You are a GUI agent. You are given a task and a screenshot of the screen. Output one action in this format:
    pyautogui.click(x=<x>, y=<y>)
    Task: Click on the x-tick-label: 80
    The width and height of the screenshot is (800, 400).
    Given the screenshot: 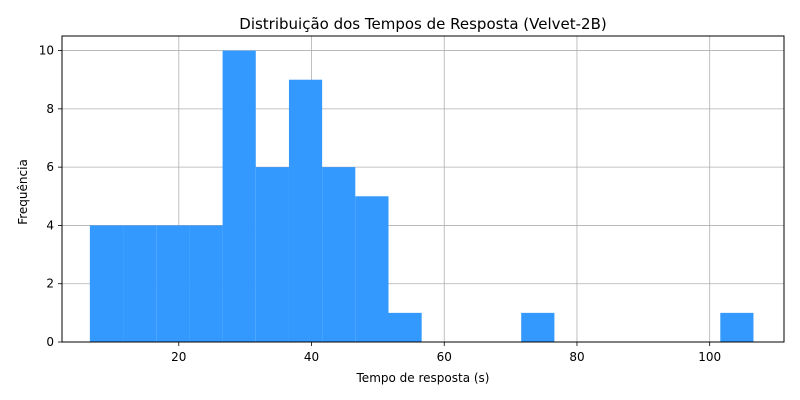 What is the action you would take?
    pyautogui.click(x=576, y=357)
    